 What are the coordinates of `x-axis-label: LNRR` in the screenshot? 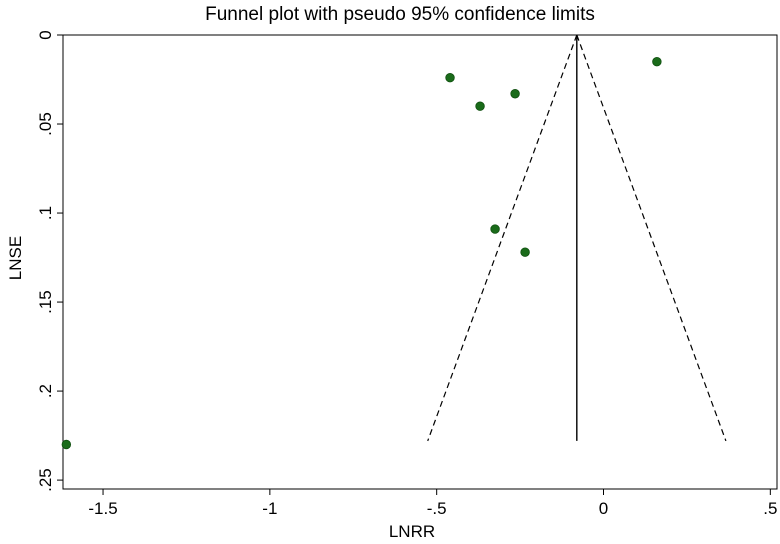 It's located at (412, 531).